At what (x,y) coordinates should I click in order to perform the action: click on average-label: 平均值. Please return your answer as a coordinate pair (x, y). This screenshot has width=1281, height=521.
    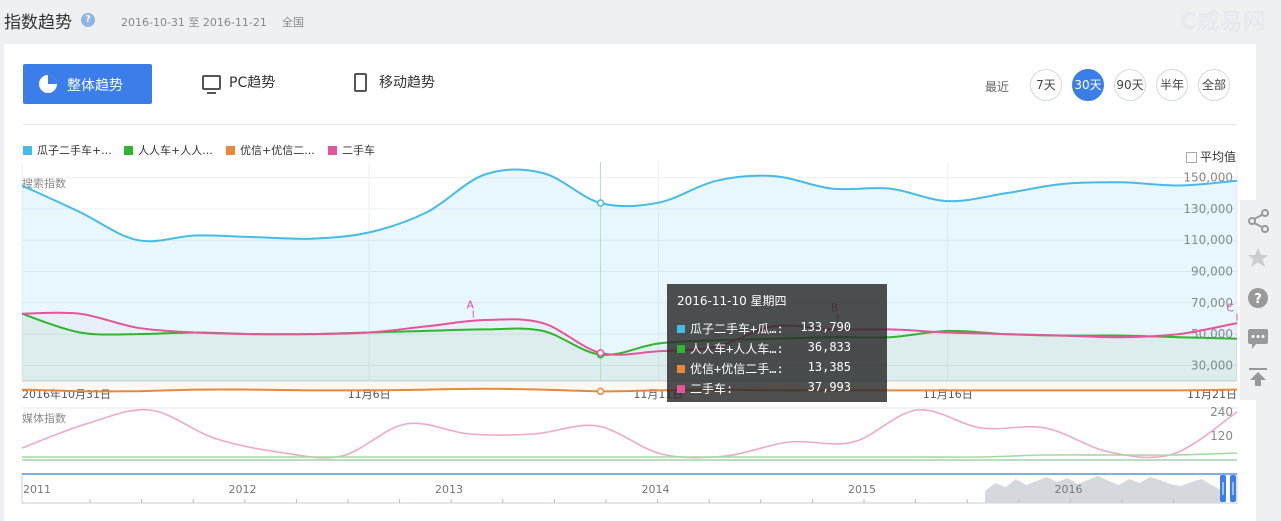
    Looking at the image, I should click on (1218, 157).